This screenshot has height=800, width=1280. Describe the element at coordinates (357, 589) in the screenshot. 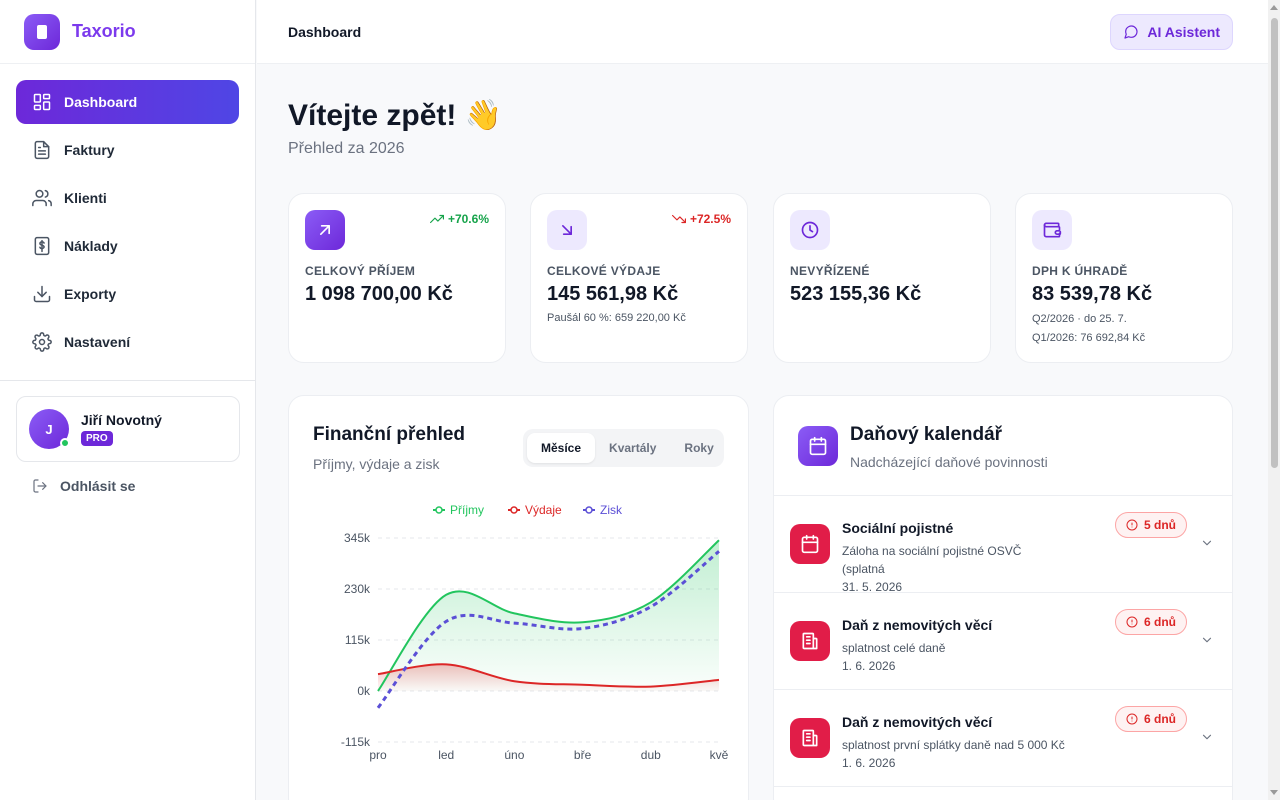

I see `y-tick-label: 230k` at that location.